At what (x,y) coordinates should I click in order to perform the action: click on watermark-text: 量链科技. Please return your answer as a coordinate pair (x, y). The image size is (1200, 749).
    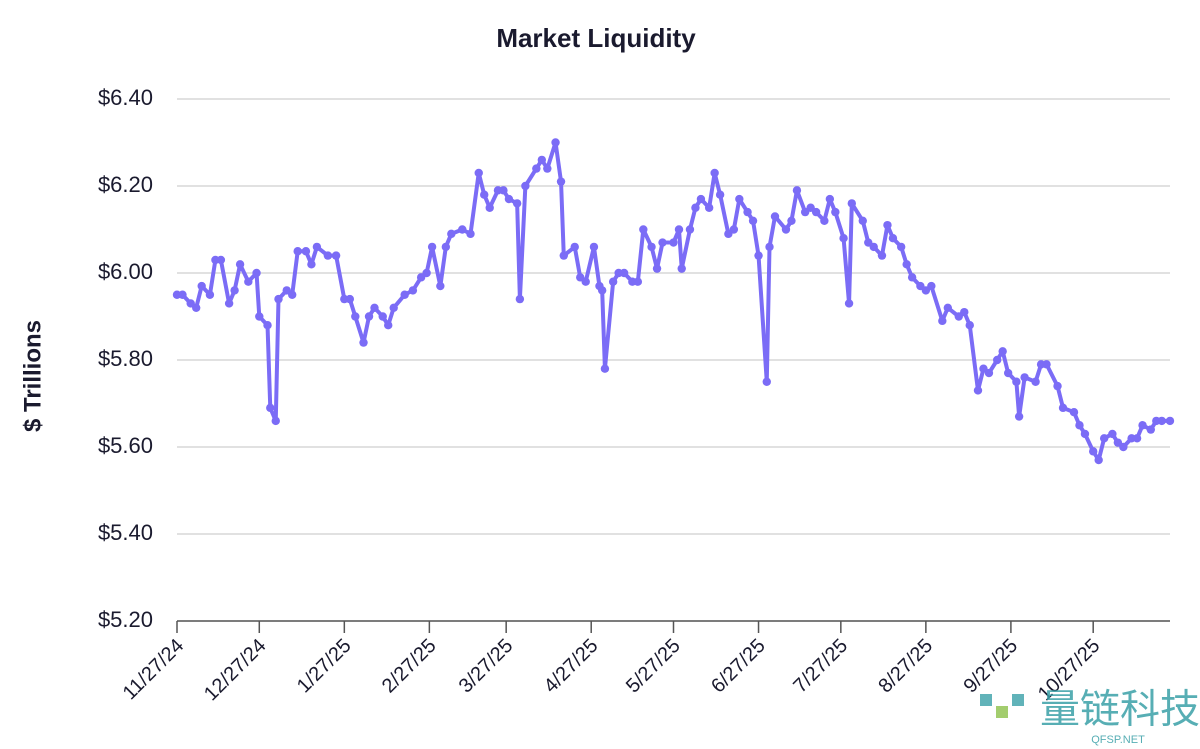
    Looking at the image, I should click on (1120, 710).